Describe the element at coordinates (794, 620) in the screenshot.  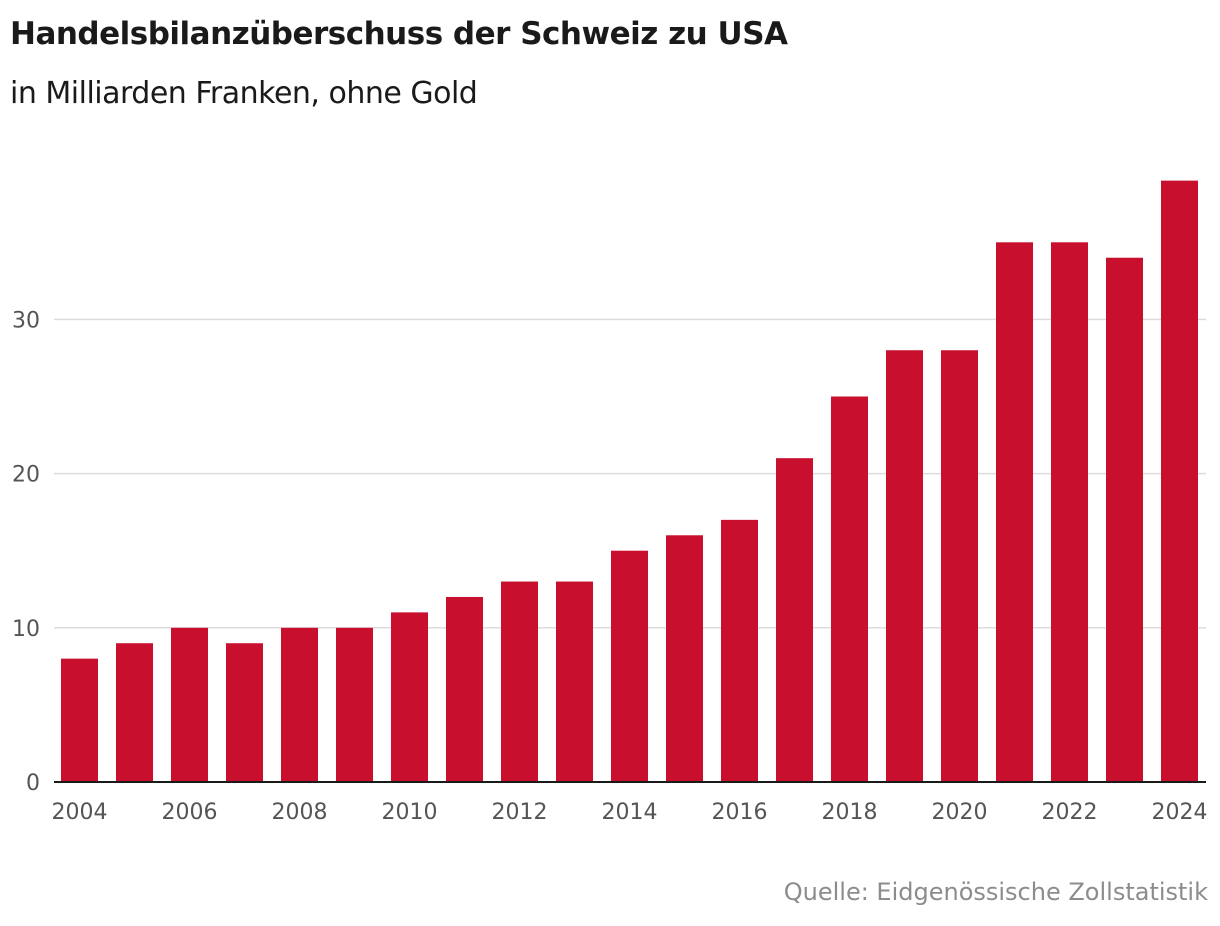
I see `bar-2017` at that location.